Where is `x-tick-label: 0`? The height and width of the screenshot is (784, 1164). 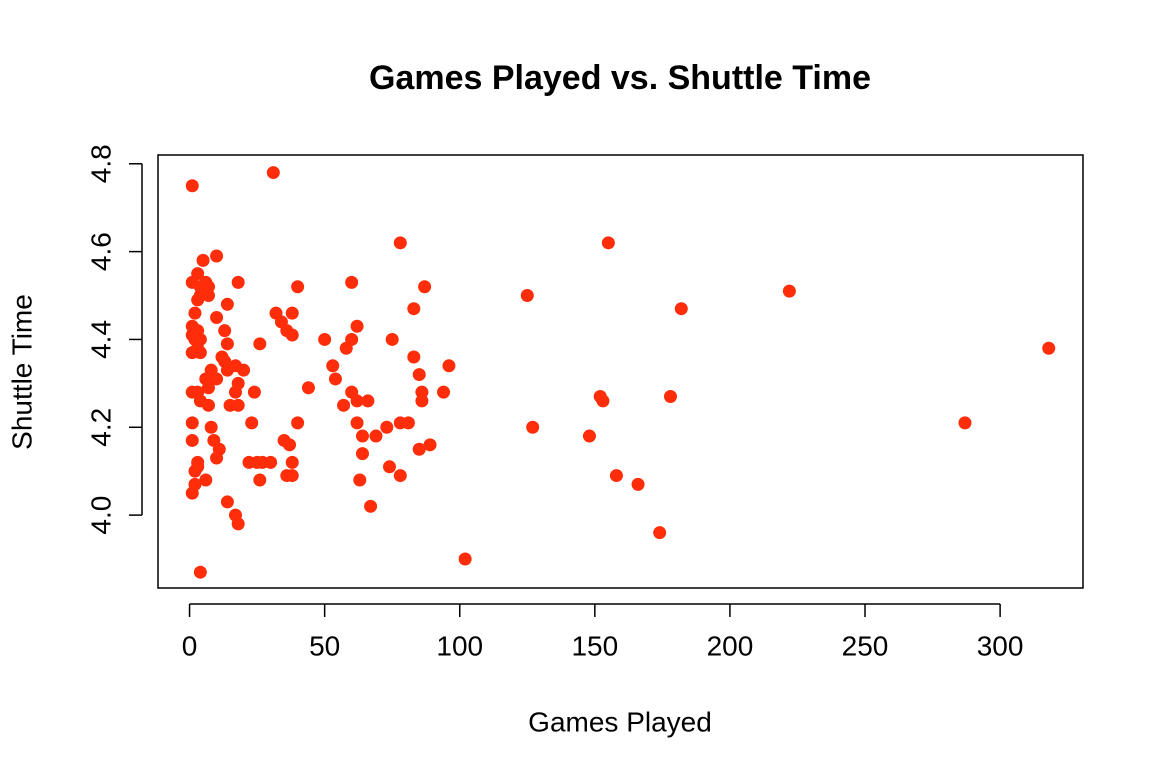
x-tick-label: 0 is located at coordinates (190, 645).